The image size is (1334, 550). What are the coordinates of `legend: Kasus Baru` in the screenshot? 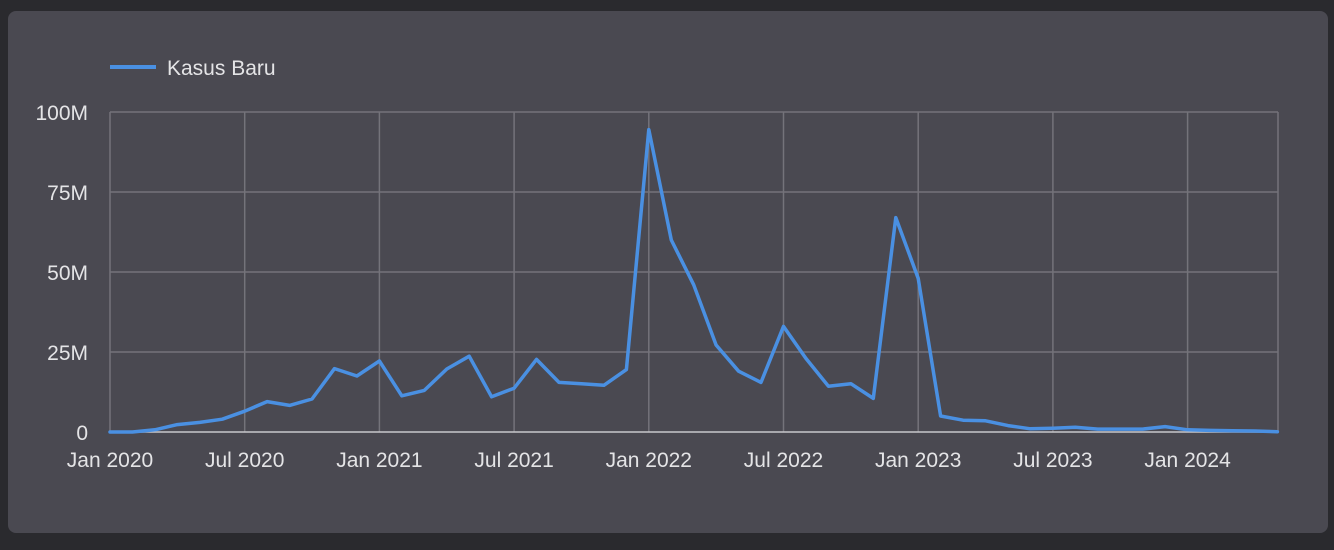 It's located at (193, 68).